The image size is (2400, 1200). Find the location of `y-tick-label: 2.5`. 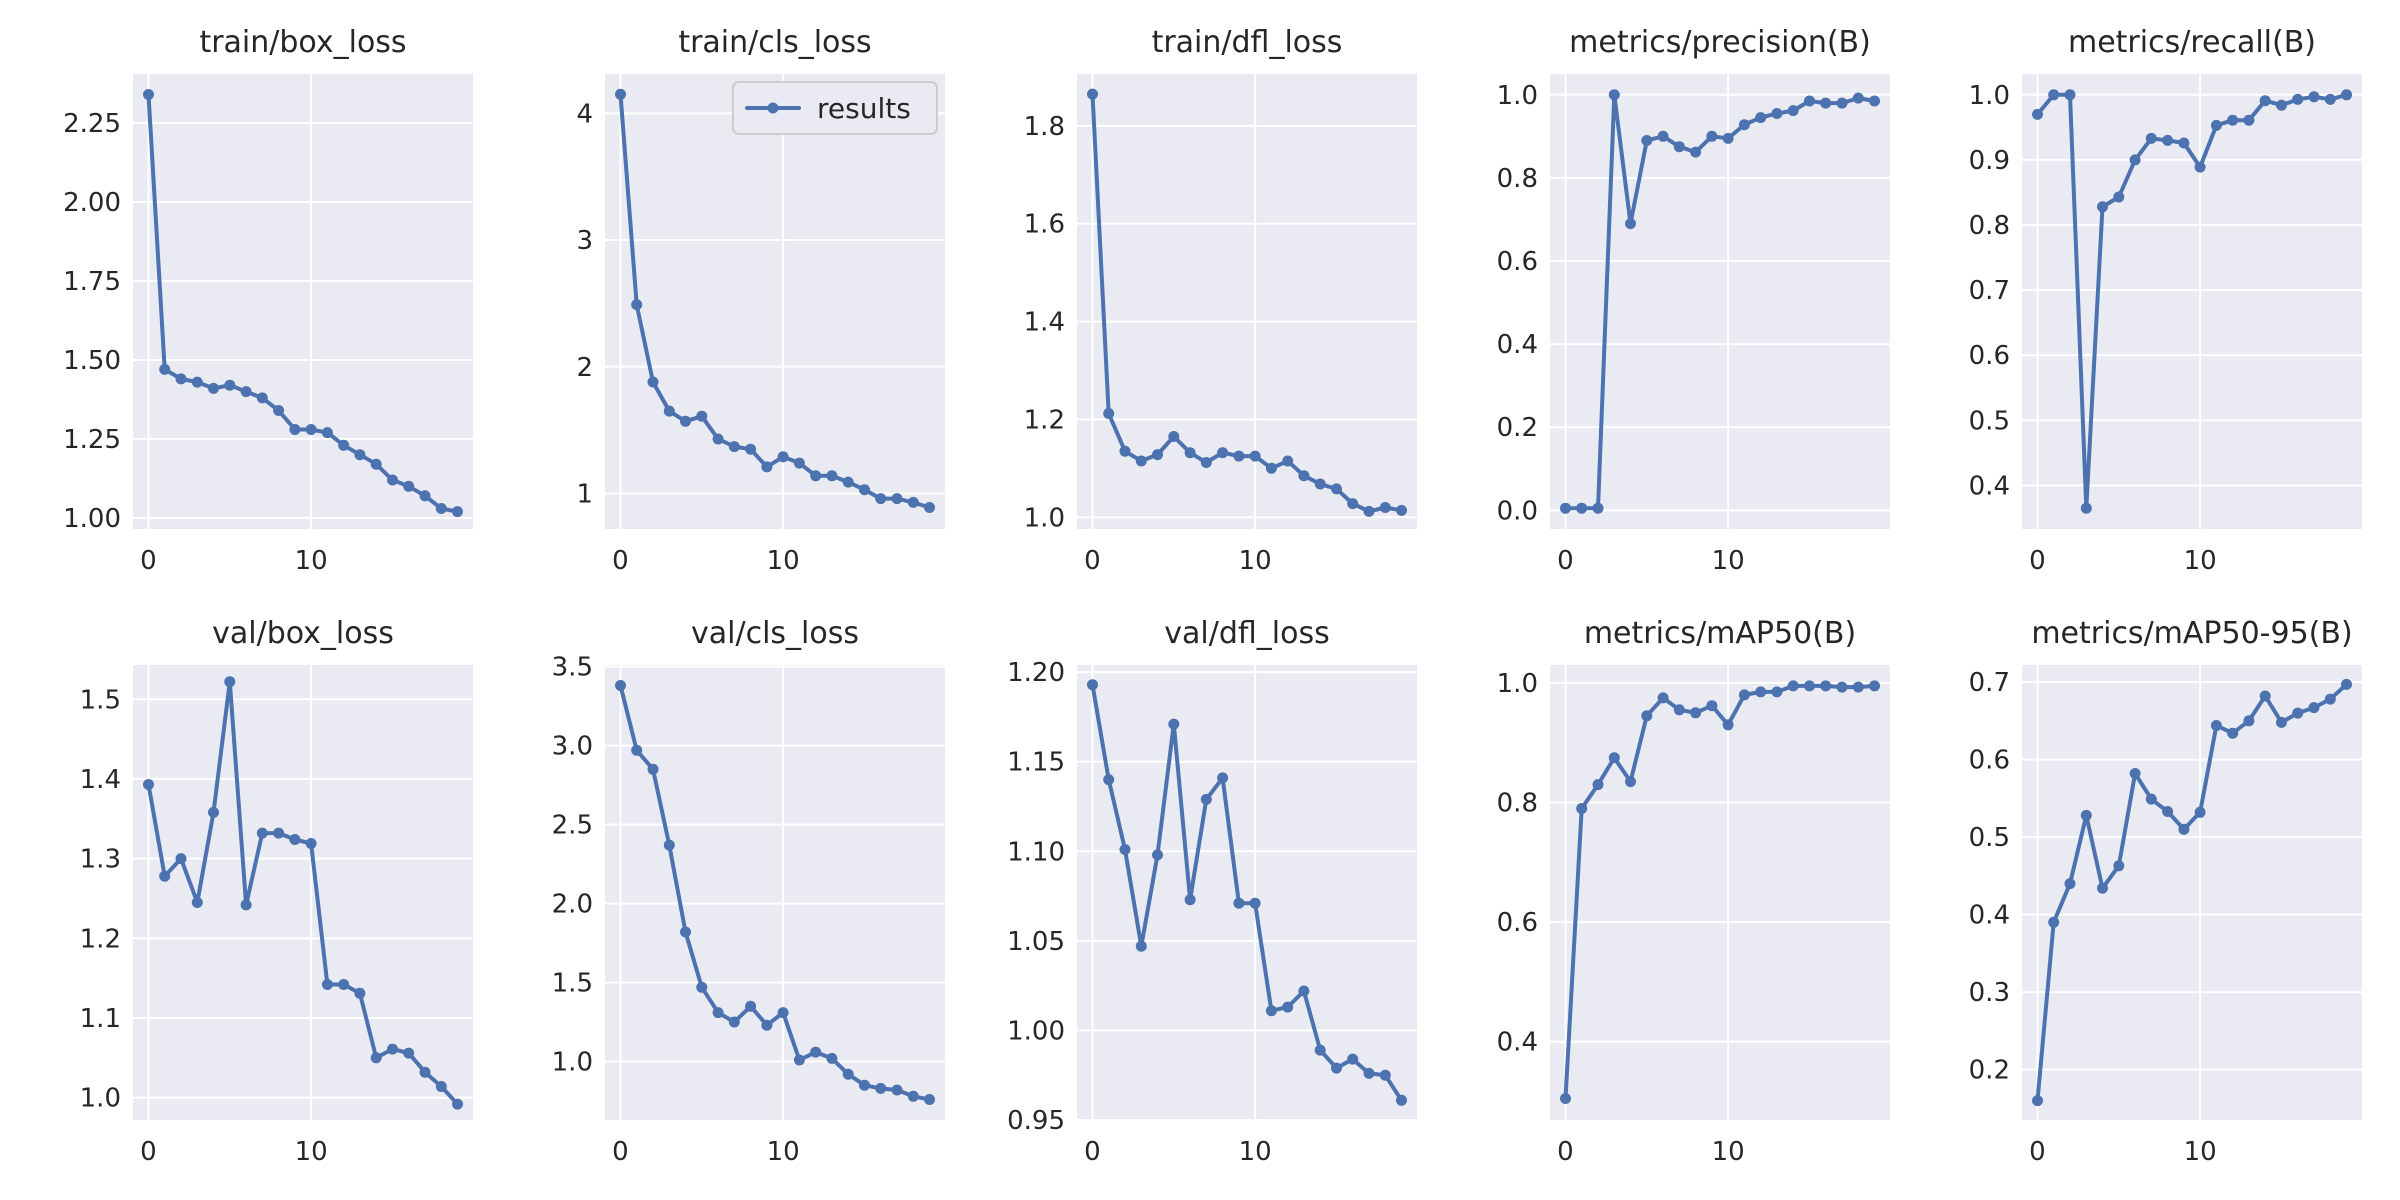

y-tick-label: 2.5 is located at coordinates (572, 826).